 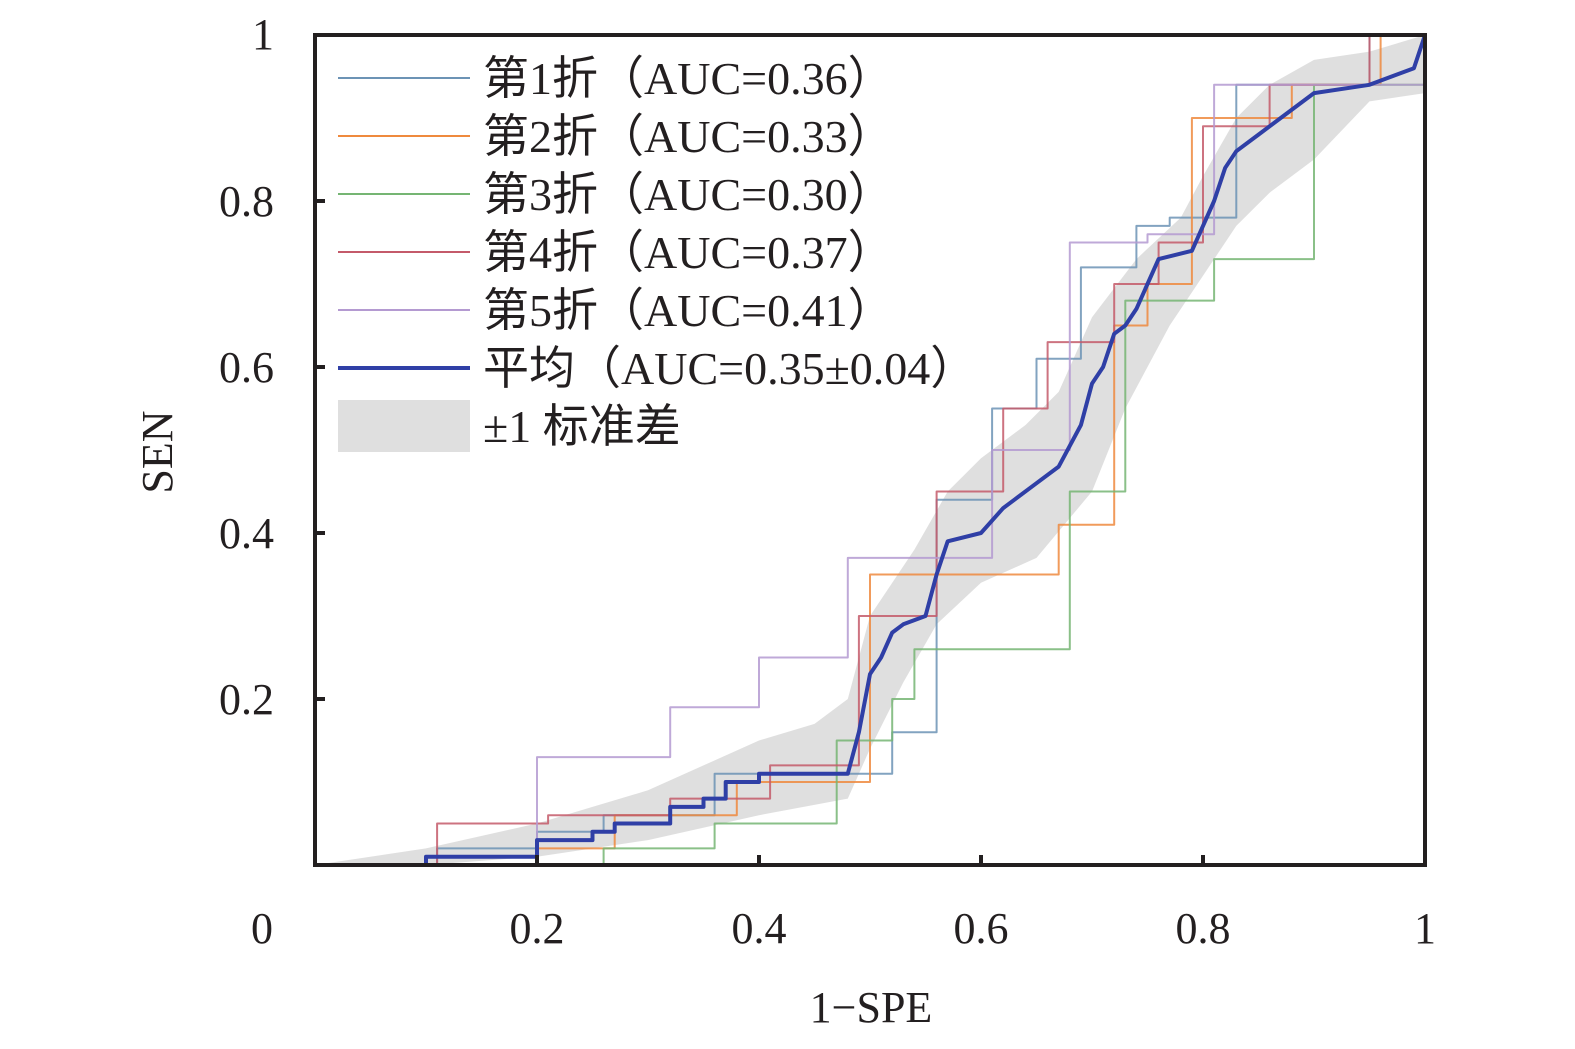 What do you see at coordinates (582, 426) in the screenshot?
I see `legend-label: ±1 标准差` at bounding box center [582, 426].